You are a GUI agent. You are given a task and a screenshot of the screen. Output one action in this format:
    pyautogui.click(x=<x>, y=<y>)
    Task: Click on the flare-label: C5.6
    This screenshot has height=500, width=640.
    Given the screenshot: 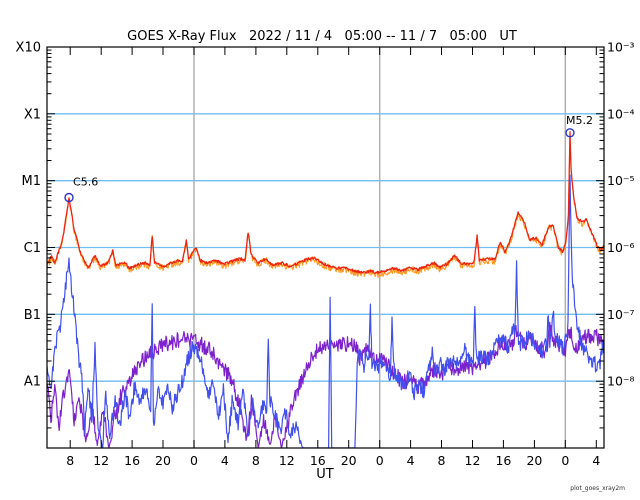 What is the action you would take?
    pyautogui.click(x=85, y=181)
    